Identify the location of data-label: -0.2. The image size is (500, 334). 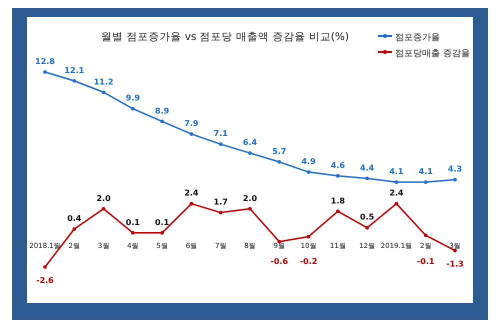
(309, 261).